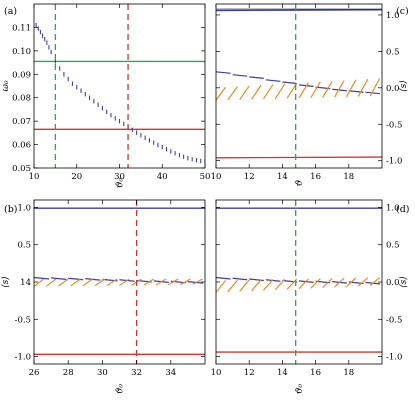 This screenshot has height=401, width=415. Describe the element at coordinates (25, 283) in the screenshot. I see `y-tick-label: 14` at that location.